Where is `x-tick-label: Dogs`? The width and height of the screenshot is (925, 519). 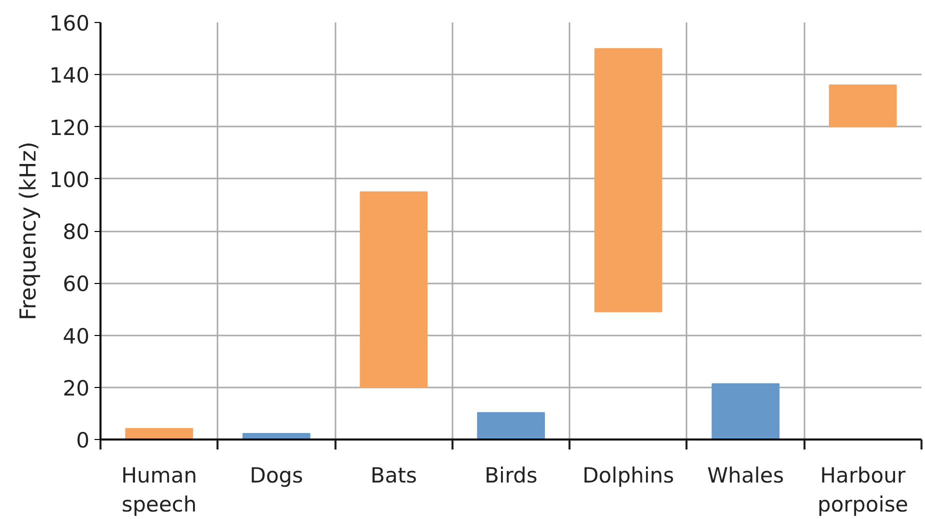 x-tick-label: Dogs is located at coordinates (277, 476).